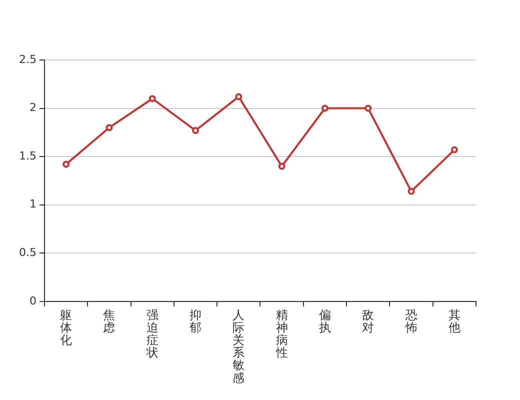  Describe the element at coordinates (27, 155) in the screenshot. I see `y-tick-label: 1.5` at that location.